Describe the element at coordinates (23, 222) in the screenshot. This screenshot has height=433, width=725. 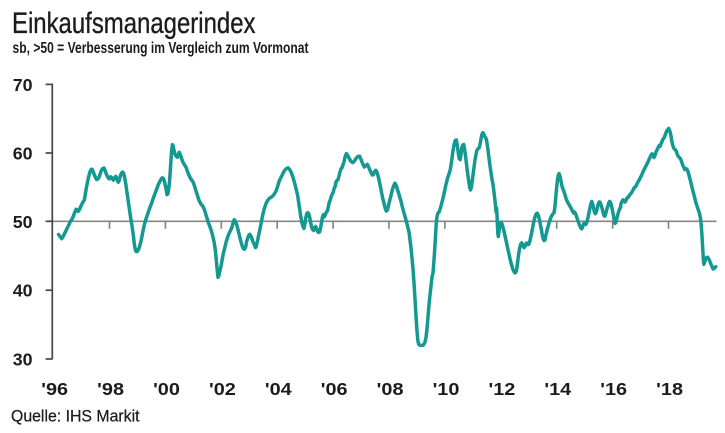
I see `svg-text: 50` at that location.